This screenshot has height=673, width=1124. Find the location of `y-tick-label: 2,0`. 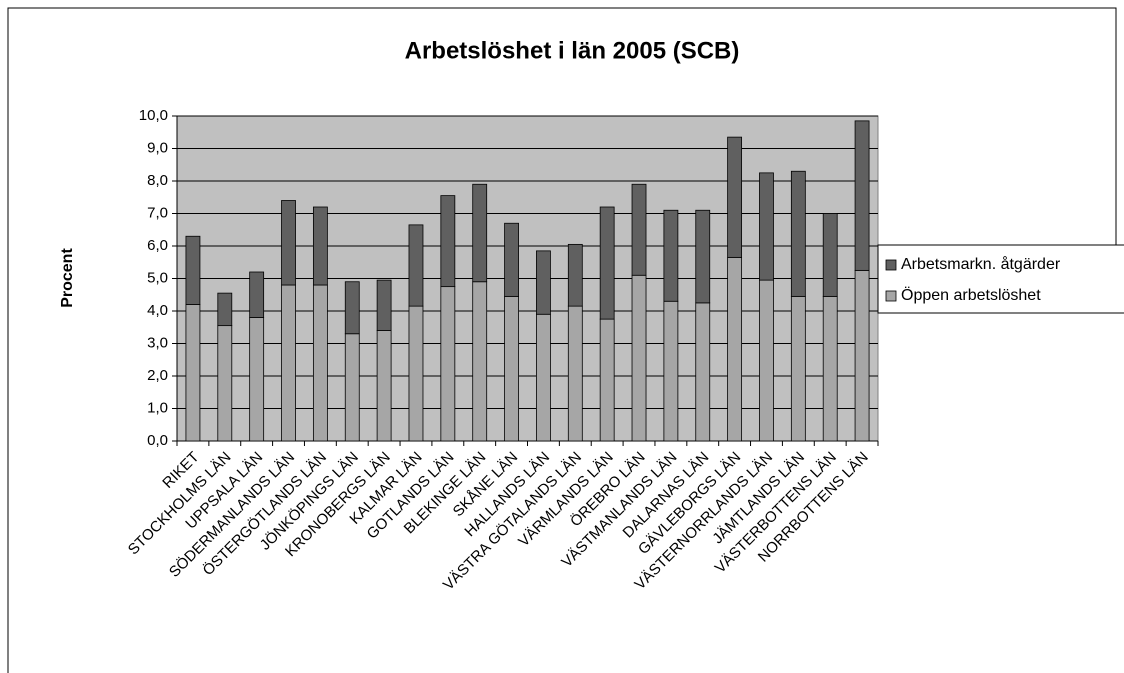

y-tick-label: 2,0 is located at coordinates (157, 375).